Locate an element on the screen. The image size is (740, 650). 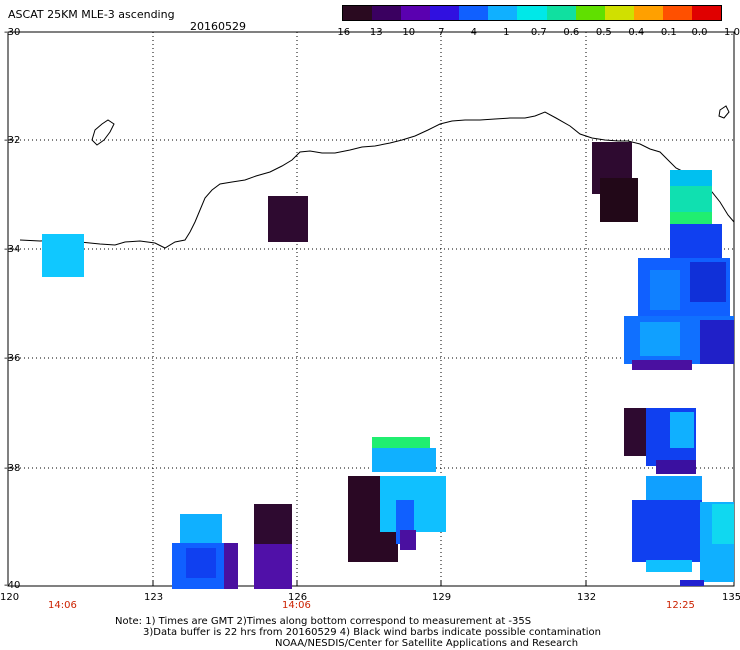
map-date: 20160529 is located at coordinates (218, 26).